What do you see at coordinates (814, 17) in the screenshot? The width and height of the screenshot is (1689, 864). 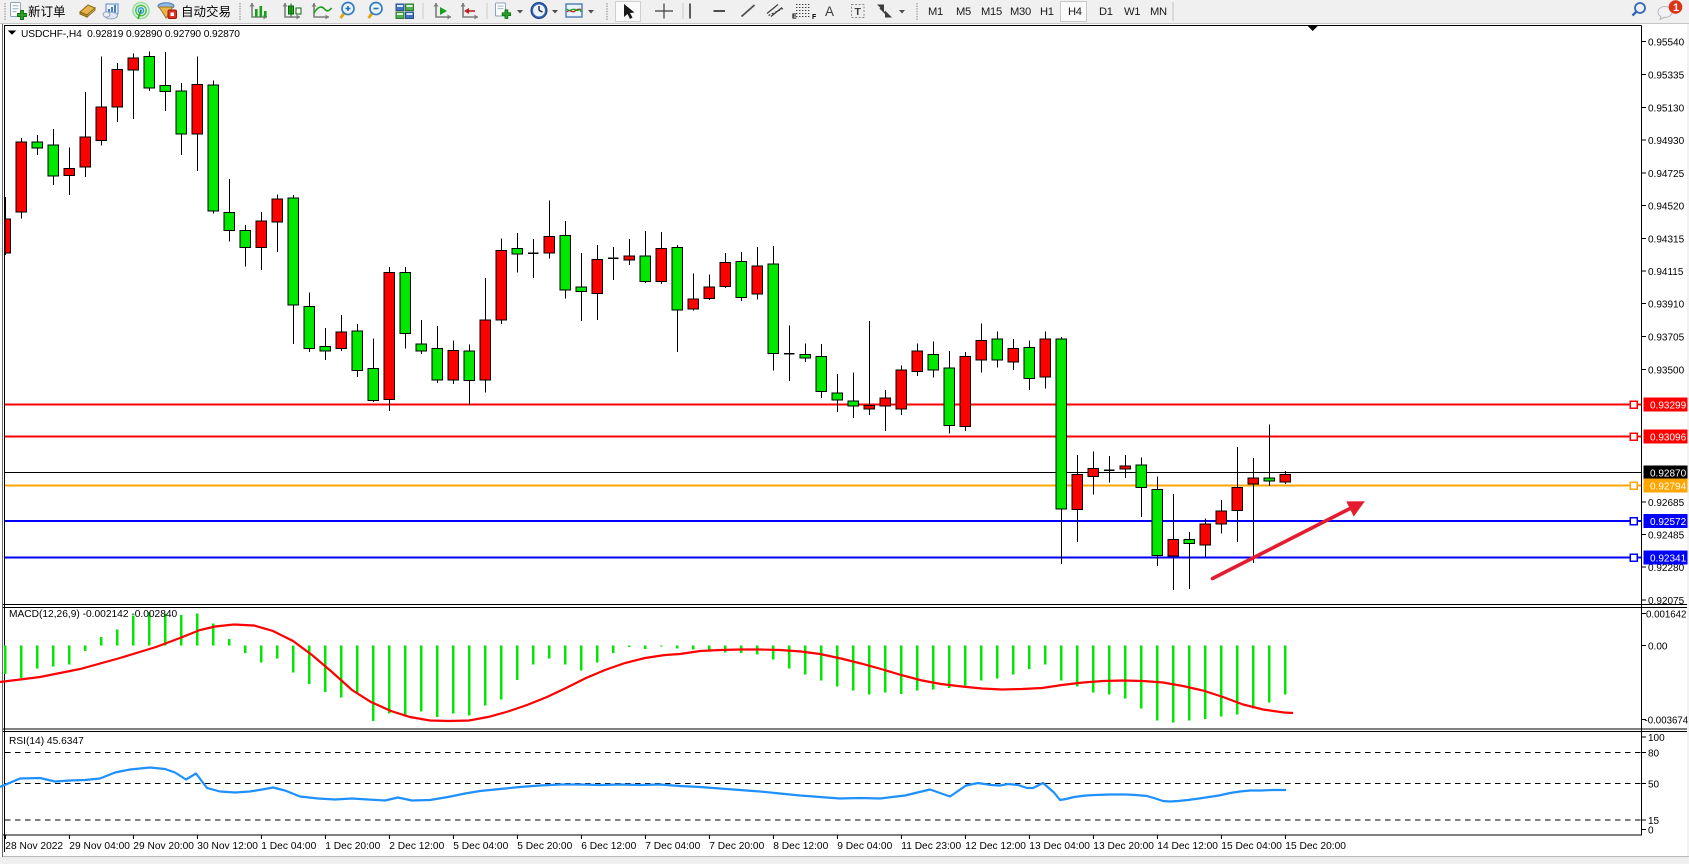 I see `svg-text: F` at bounding box center [814, 17].